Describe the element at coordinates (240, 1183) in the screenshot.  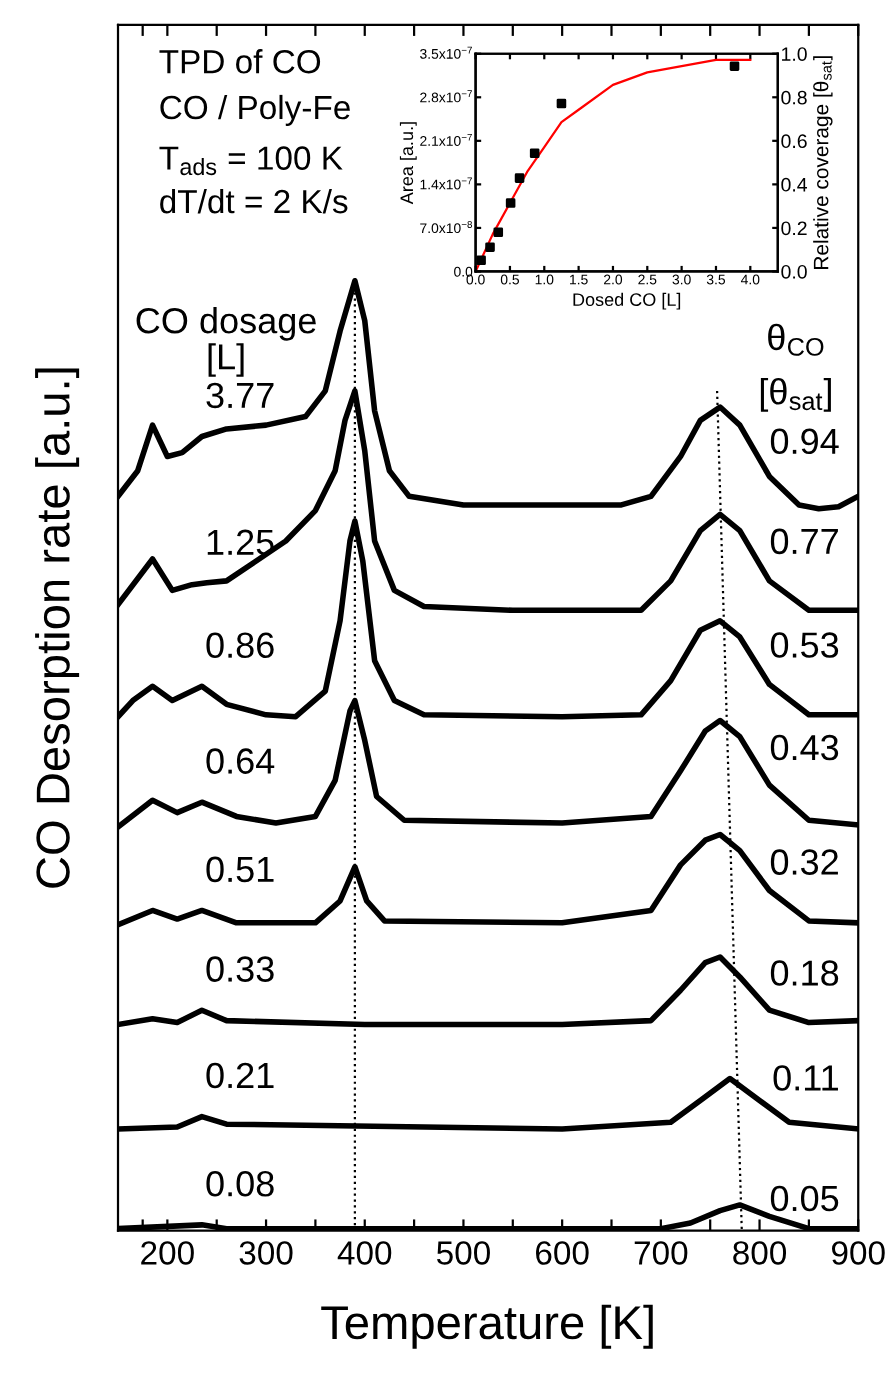
I see `series-label: 0.08` at that location.